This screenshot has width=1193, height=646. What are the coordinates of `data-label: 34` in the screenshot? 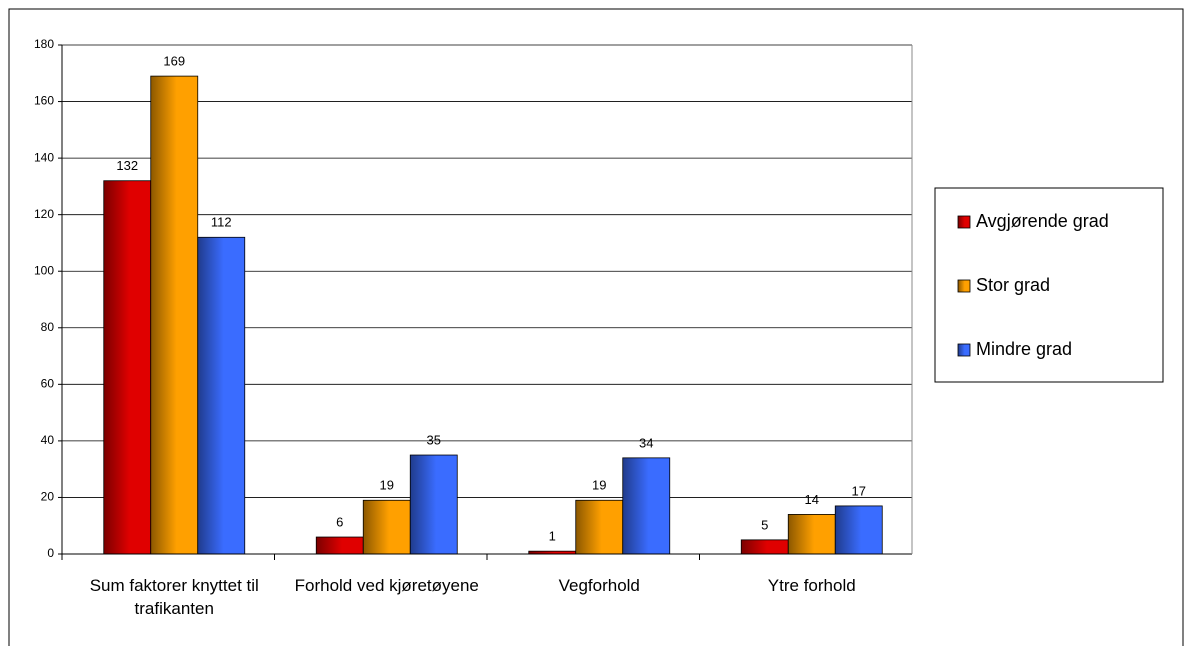 It's located at (646, 442).